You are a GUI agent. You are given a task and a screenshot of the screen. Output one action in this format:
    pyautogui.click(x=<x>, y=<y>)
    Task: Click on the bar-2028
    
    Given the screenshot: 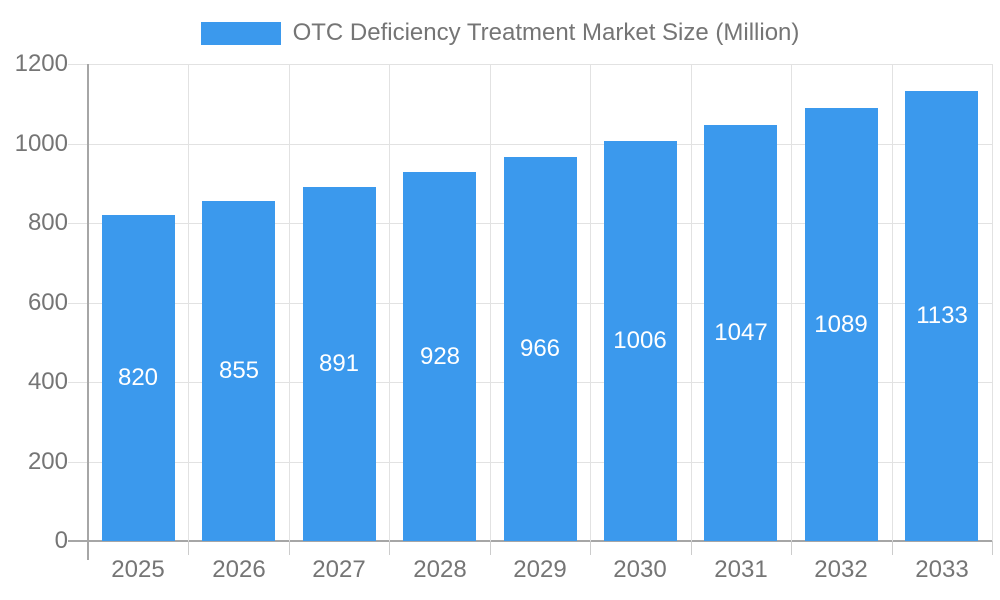 What is the action you would take?
    pyautogui.click(x=439, y=356)
    